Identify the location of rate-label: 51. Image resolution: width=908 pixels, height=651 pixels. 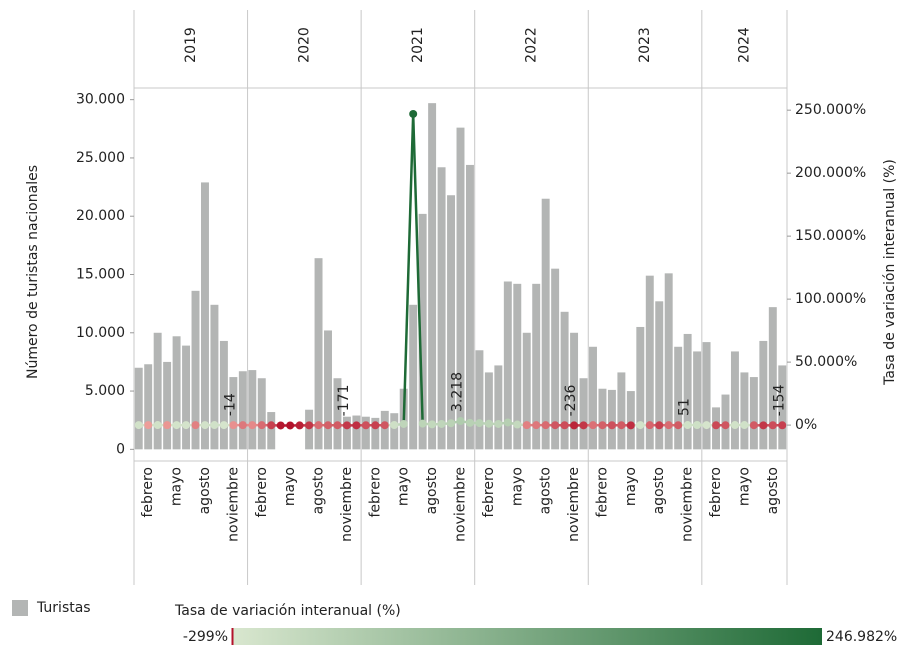
(685, 407).